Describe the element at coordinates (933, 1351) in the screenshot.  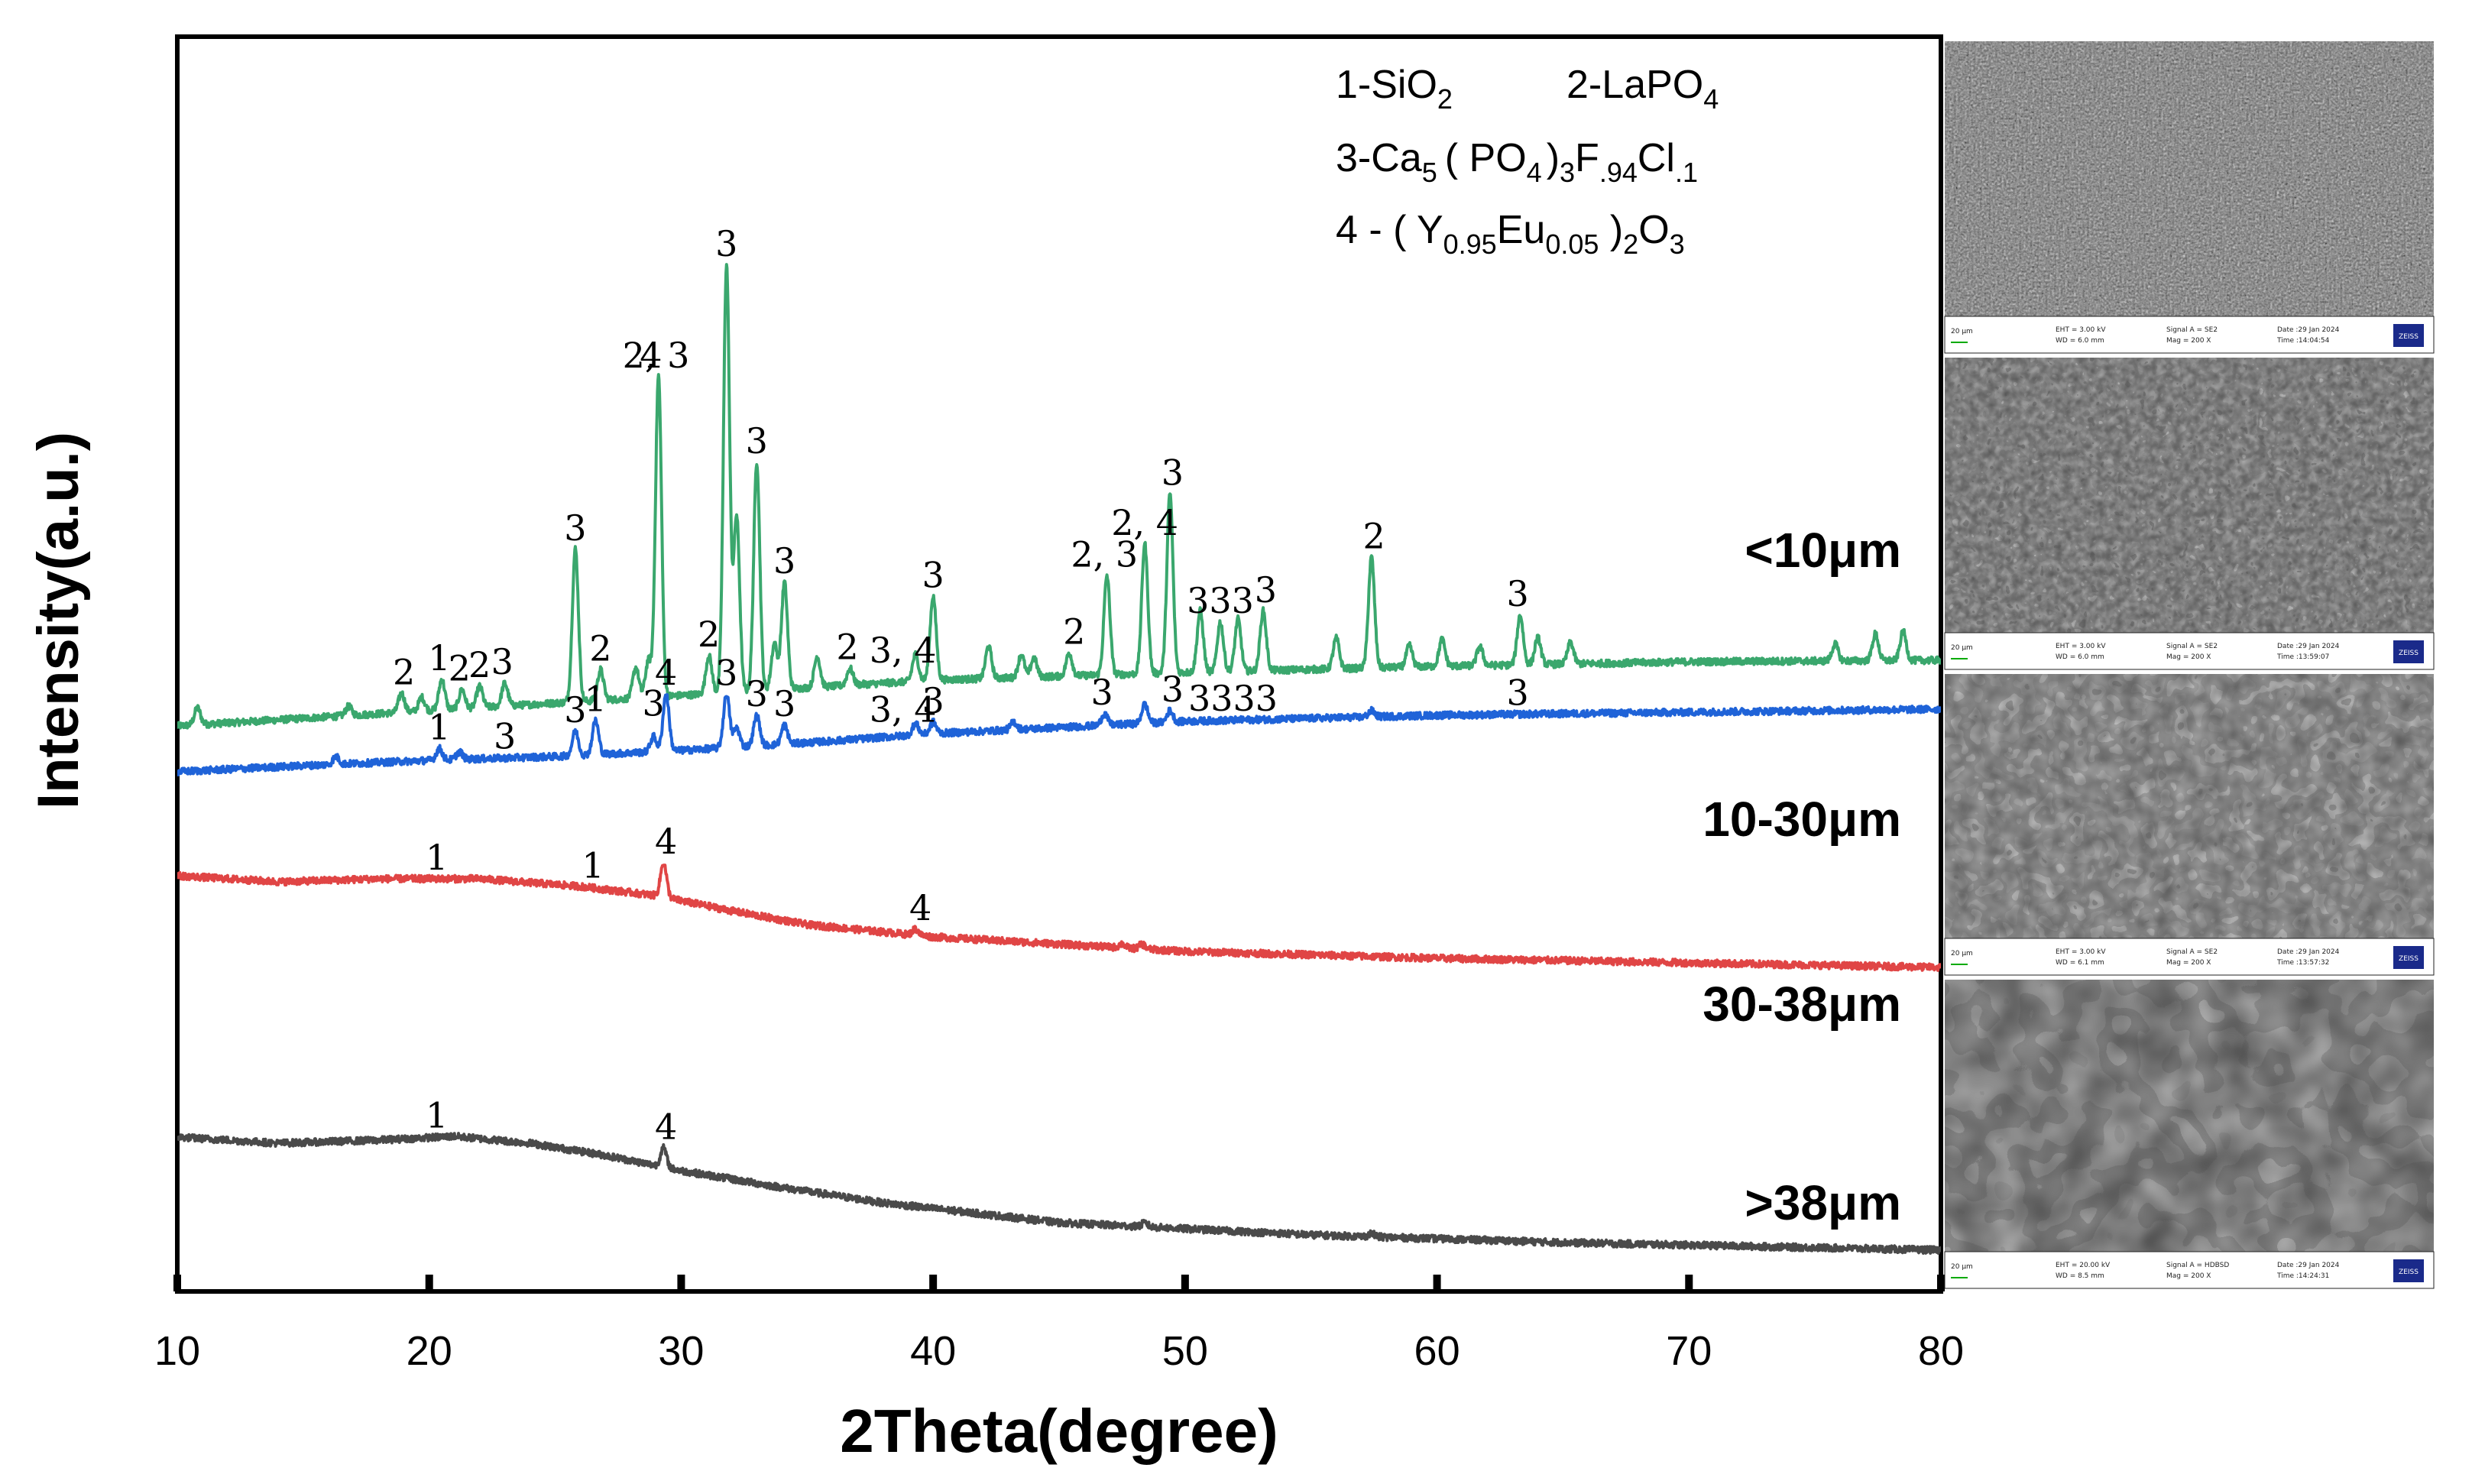
I see `x-tick-label: 40` at that location.